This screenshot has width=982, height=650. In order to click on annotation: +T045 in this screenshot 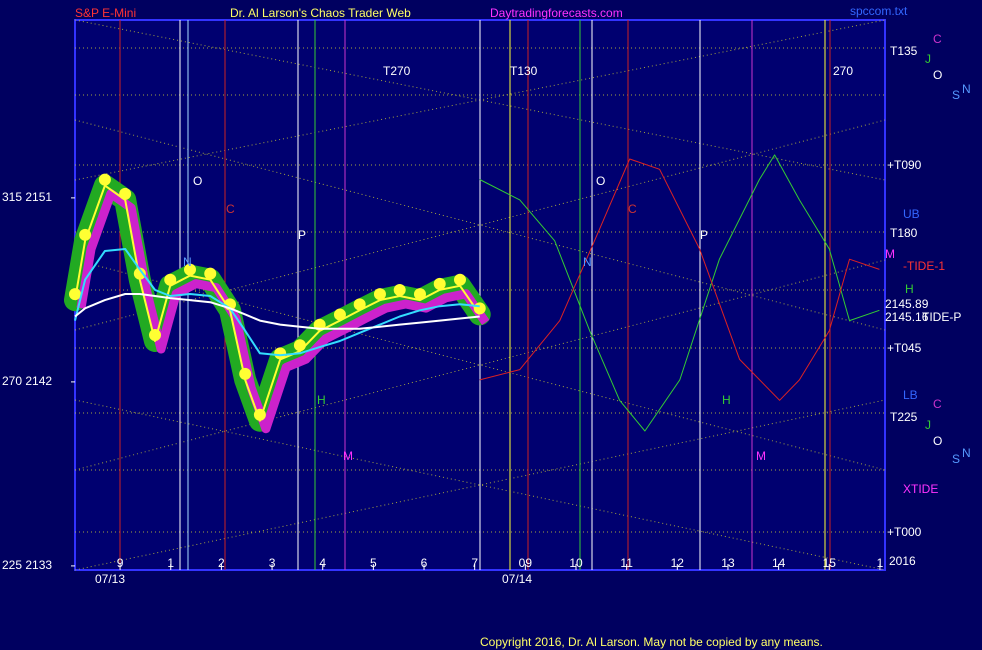, I will do `click(904, 348)`.